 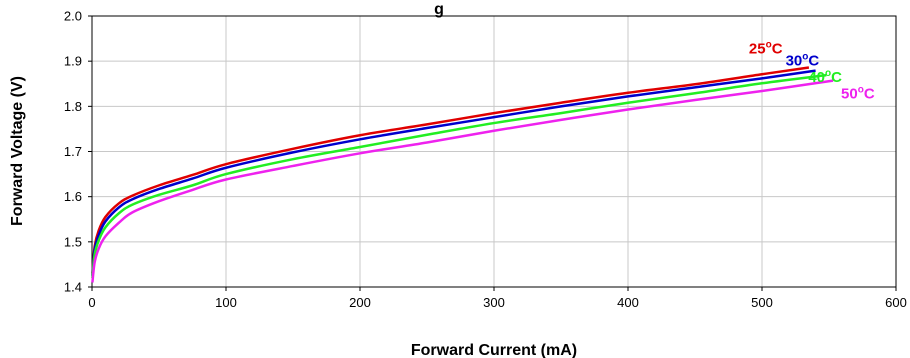 What do you see at coordinates (762, 302) in the screenshot?
I see `x-tick-label: 500` at bounding box center [762, 302].